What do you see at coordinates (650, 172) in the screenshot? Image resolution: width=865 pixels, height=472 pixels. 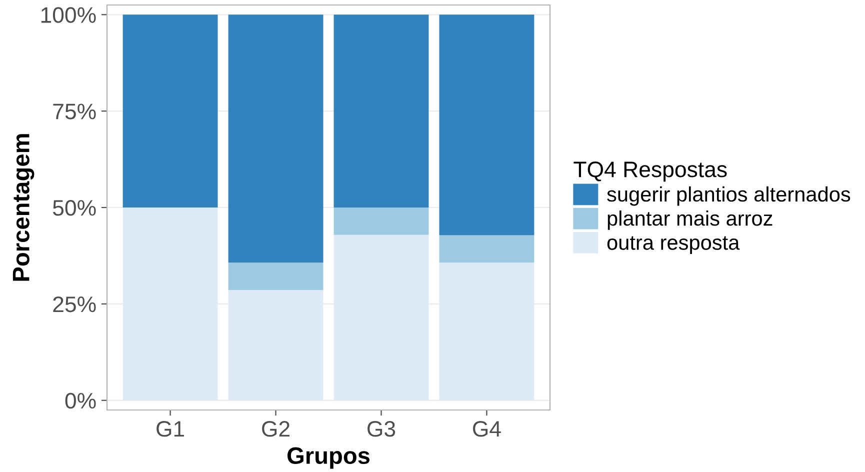 I see `legend-title: TQ4 Respostas` at bounding box center [650, 172].